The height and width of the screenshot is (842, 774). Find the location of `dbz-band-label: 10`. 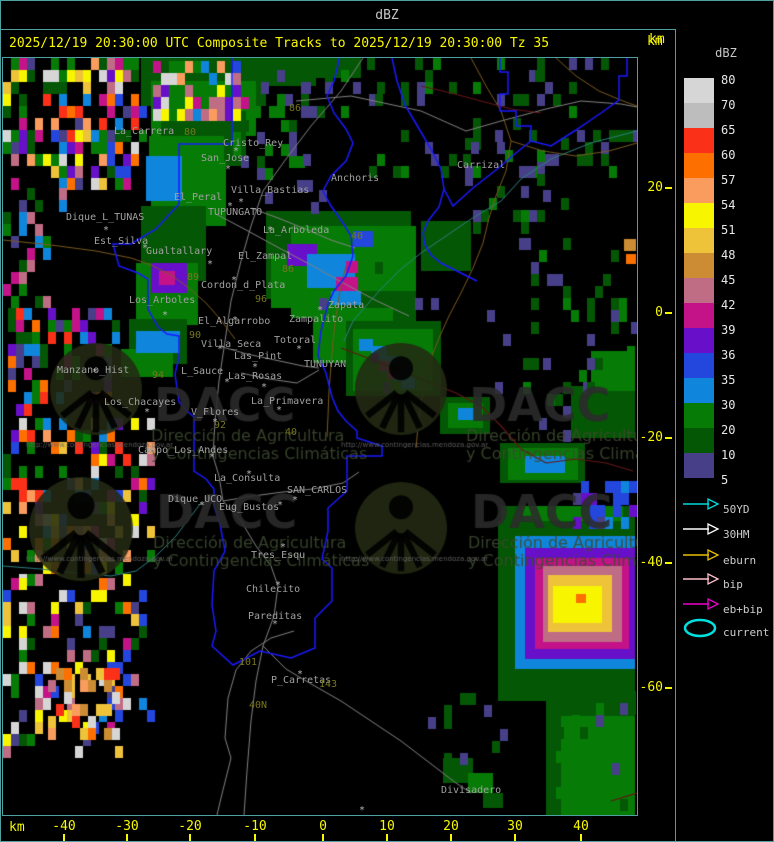

dbz-band-label: 10 is located at coordinates (728, 455).